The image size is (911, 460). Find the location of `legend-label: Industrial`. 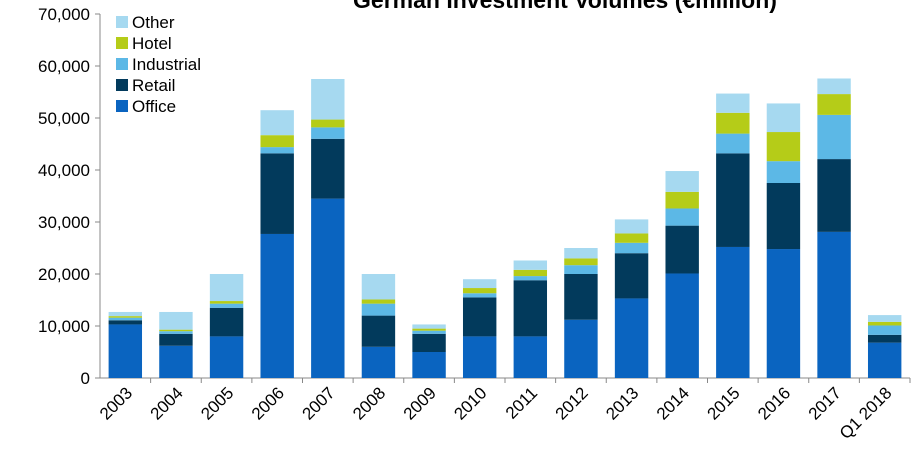

legend-label: Industrial is located at coordinates (166, 64).